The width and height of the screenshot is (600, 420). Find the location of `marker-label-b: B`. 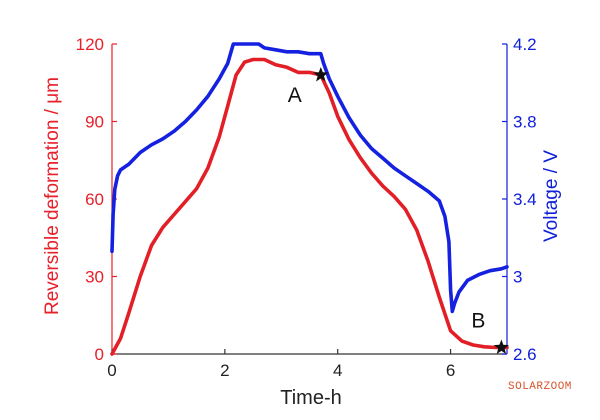

marker-label-b: B is located at coordinates (478, 321).